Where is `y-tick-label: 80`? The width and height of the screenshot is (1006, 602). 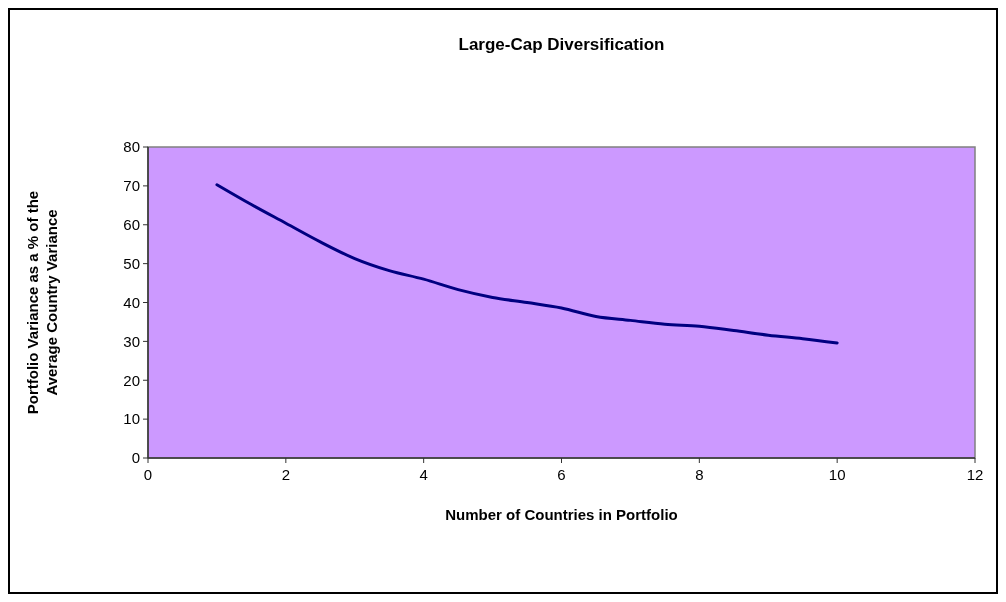
y-tick-label: 80 is located at coordinates (131, 147).